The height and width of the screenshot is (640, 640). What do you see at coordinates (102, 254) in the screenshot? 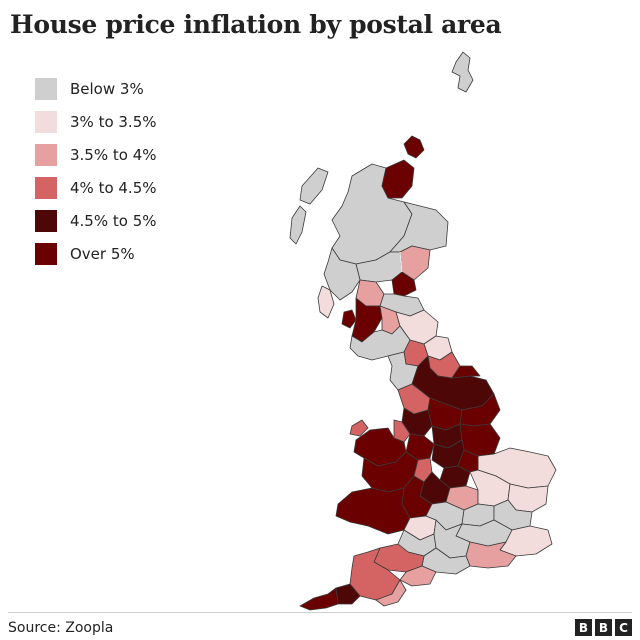
I see `legend-label: Over 5%` at bounding box center [102, 254].